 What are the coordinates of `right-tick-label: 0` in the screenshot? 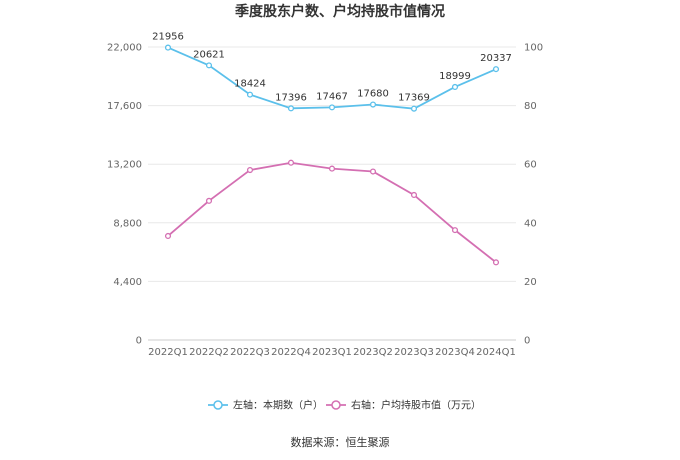 It's located at (527, 341).